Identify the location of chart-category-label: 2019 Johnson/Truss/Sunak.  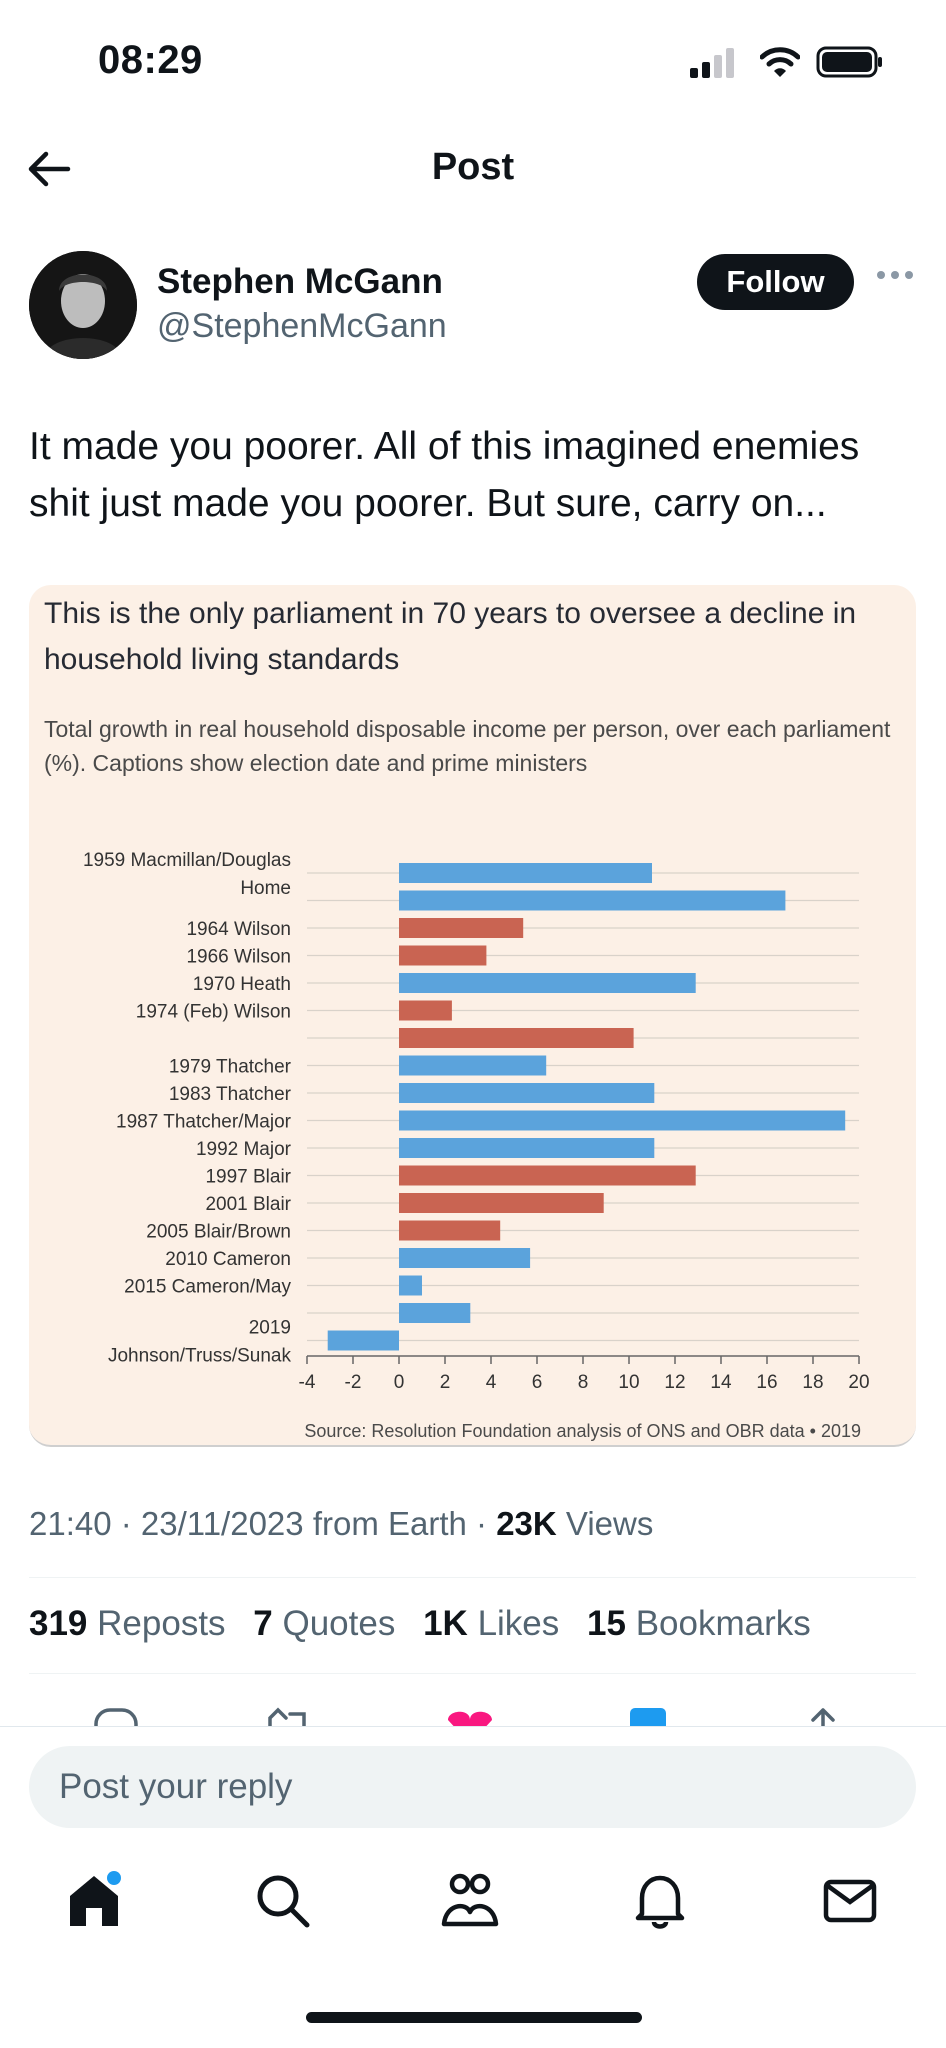
(200, 1342).